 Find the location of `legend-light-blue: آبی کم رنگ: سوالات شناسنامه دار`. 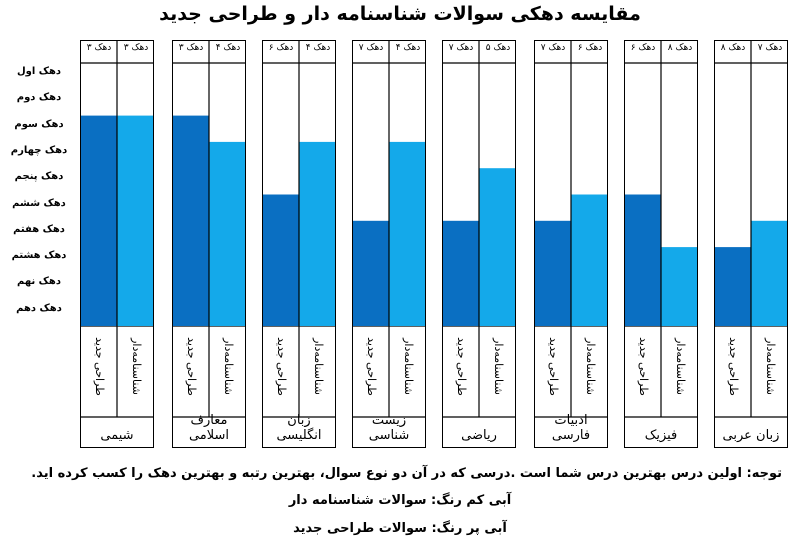

legend-light-blue: آبی کم رنگ: سوالات شناسنامه دار is located at coordinates (400, 500).